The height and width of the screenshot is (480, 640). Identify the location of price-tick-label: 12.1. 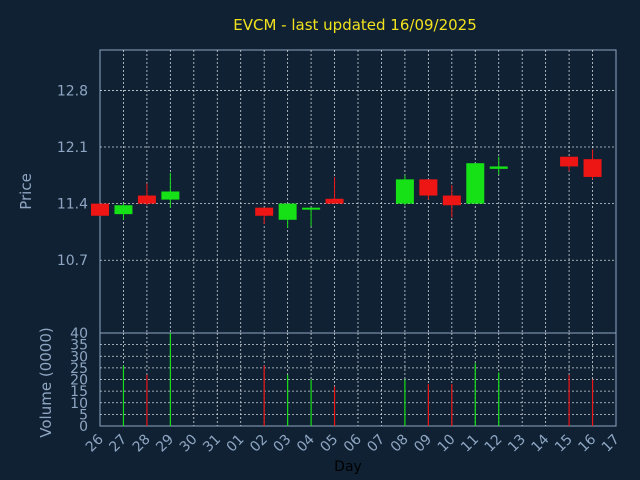
(72, 148).